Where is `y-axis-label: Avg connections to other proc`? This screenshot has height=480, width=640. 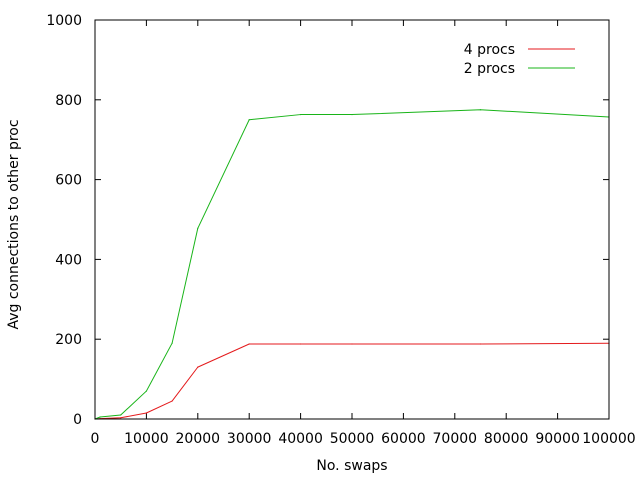 y-axis-label: Avg connections to other proc is located at coordinates (14, 224).